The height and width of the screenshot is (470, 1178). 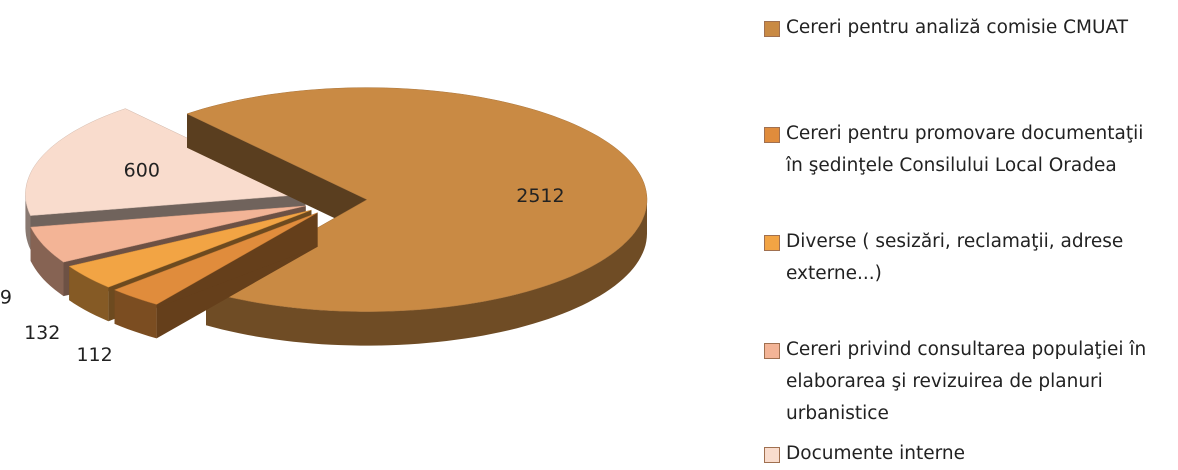 I want to click on slice, so click(x=215, y=275).